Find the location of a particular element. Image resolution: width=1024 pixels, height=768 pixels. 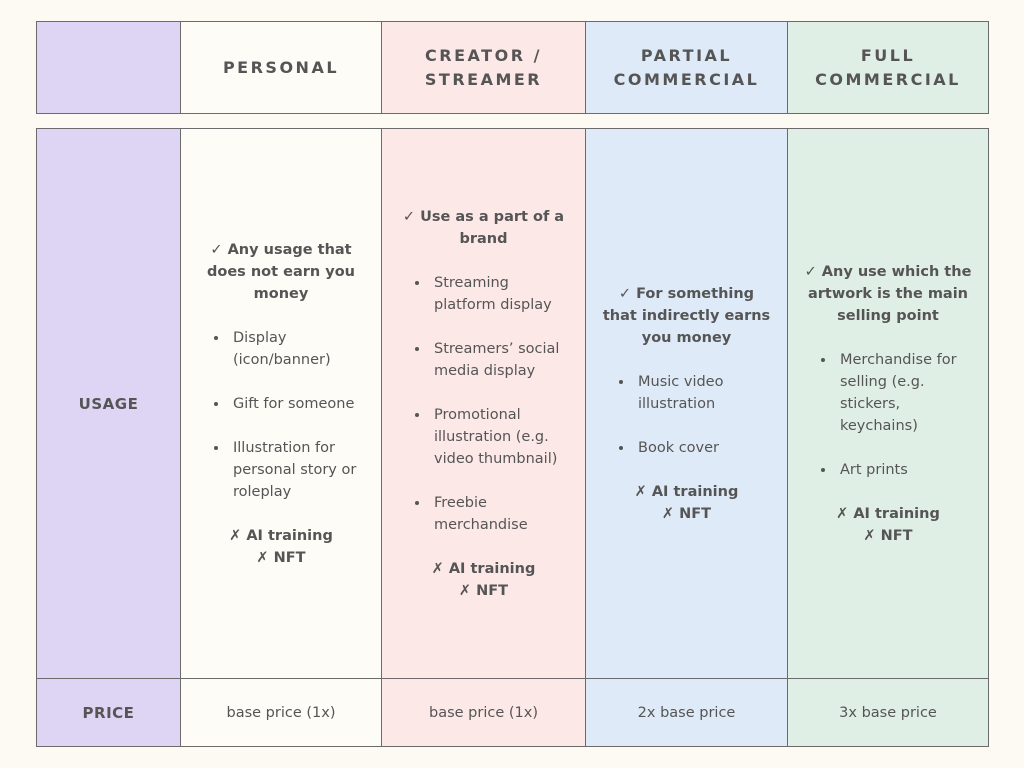

row-label: PRICE is located at coordinates (108, 712).